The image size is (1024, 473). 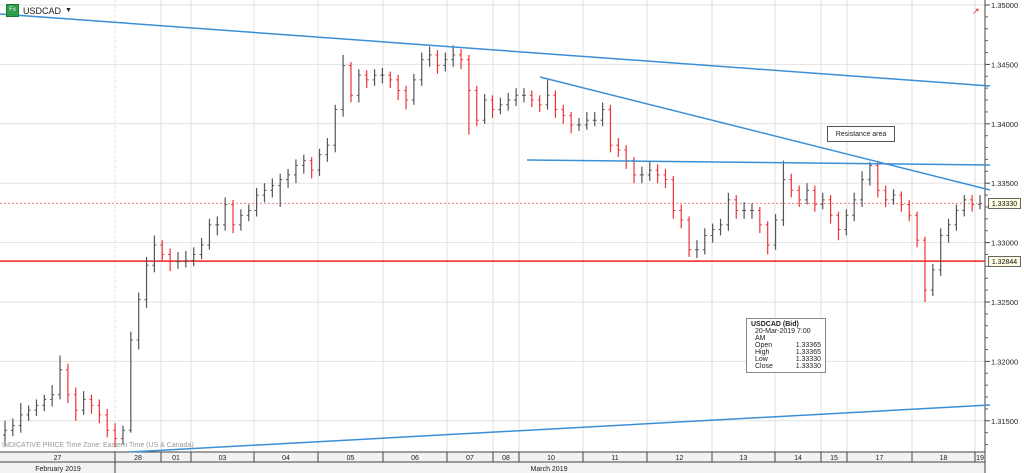 What do you see at coordinates (808, 345) in the screenshot?
I see `tooltip-value: 1.33365` at bounding box center [808, 345].